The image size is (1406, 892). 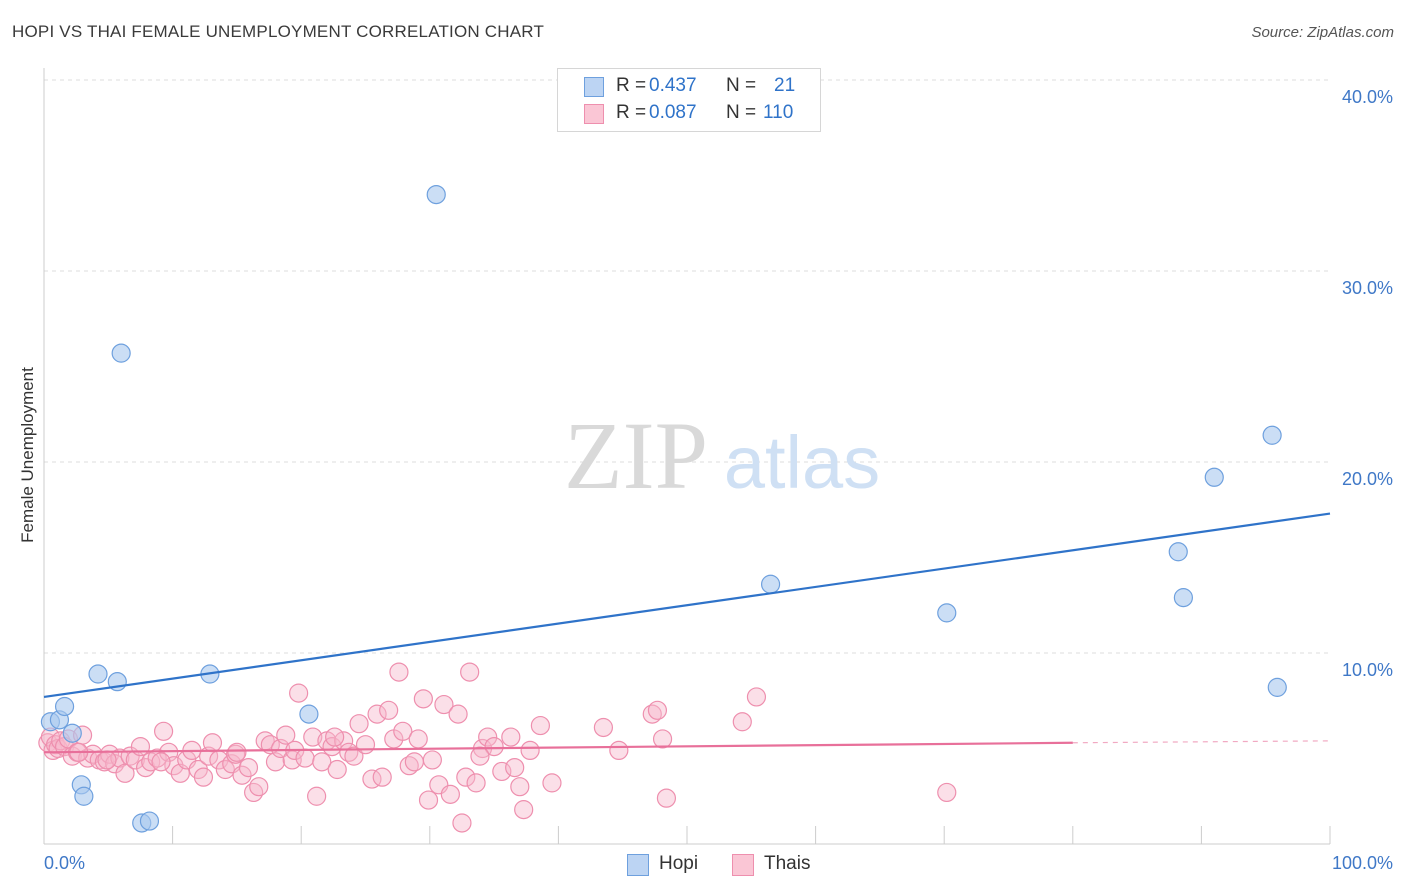 I want to click on legend-hopi-label: Hopi, so click(x=679, y=863).